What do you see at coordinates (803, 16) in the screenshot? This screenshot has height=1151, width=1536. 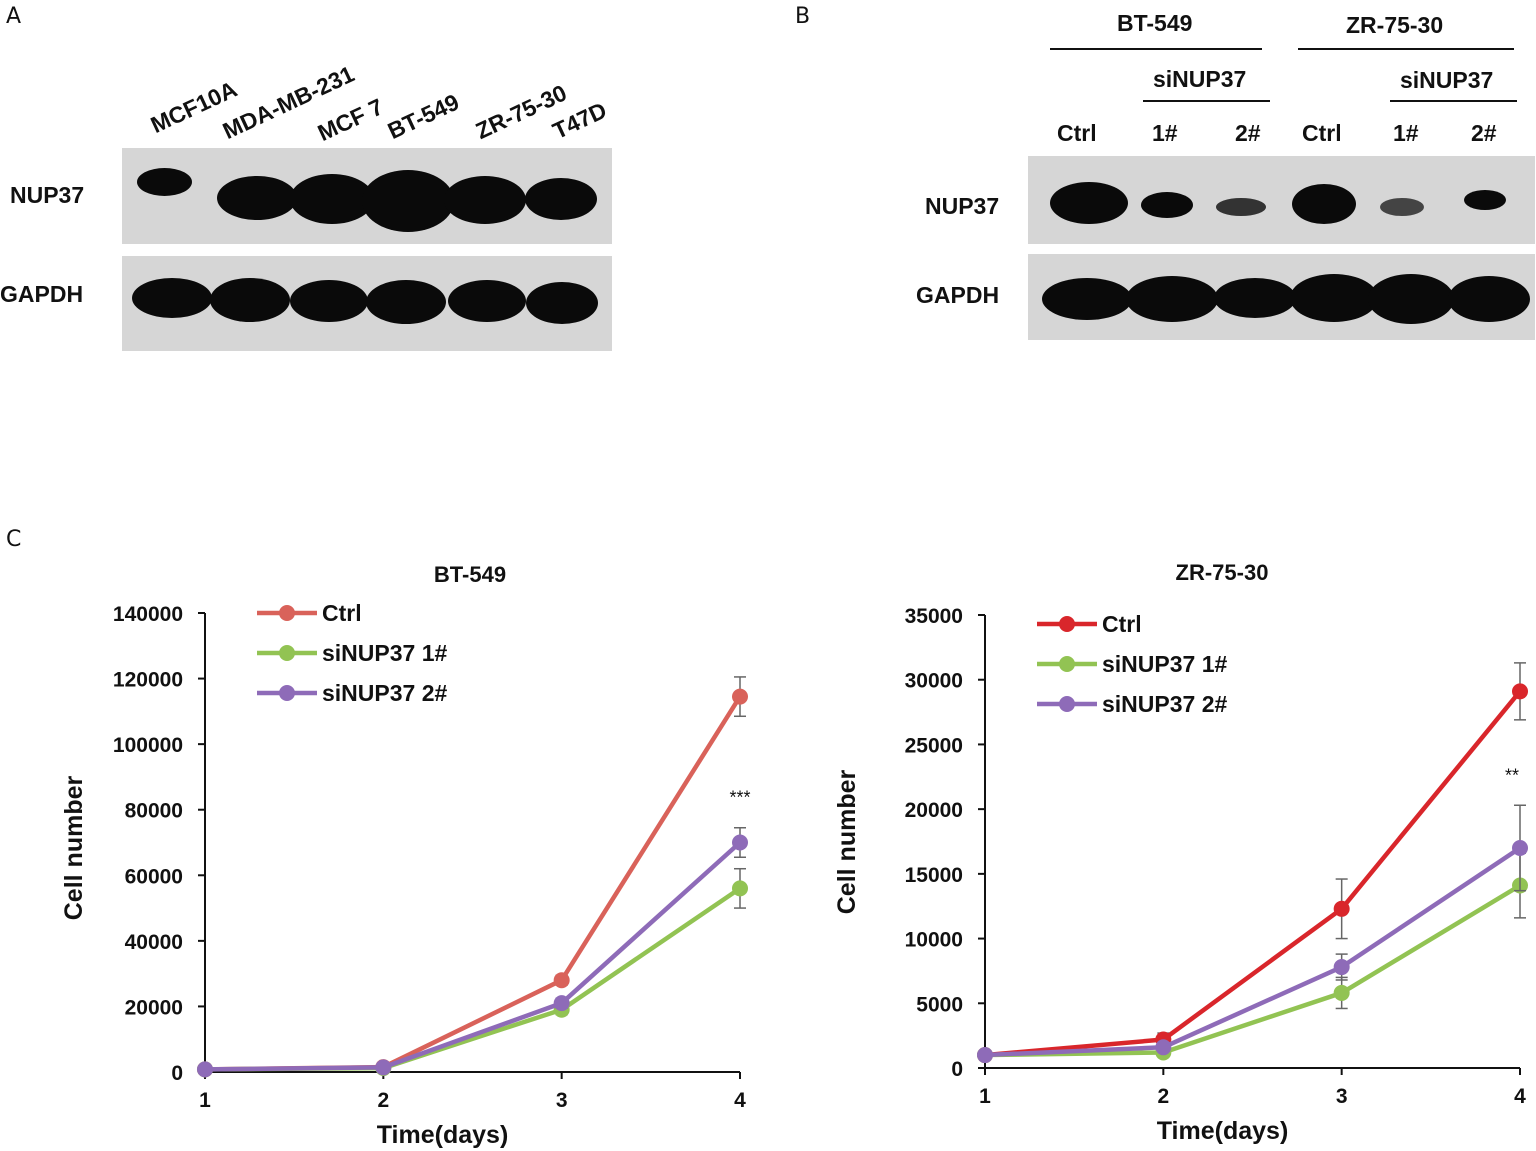 I see `panel-letter-b: B` at bounding box center [803, 16].